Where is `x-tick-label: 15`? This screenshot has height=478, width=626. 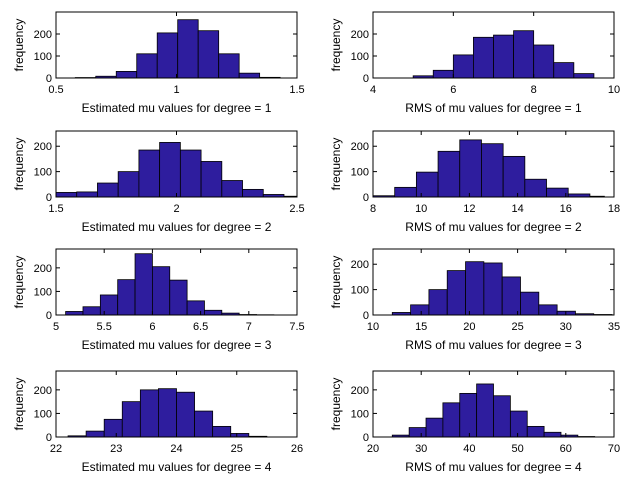 x-tick-label: 15 is located at coordinates (421, 327).